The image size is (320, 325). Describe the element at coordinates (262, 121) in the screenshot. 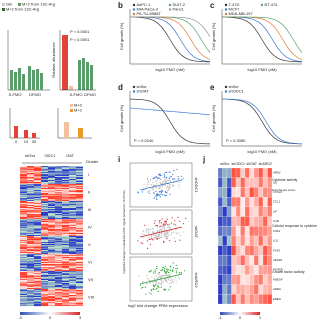

I see `curve` at that location.